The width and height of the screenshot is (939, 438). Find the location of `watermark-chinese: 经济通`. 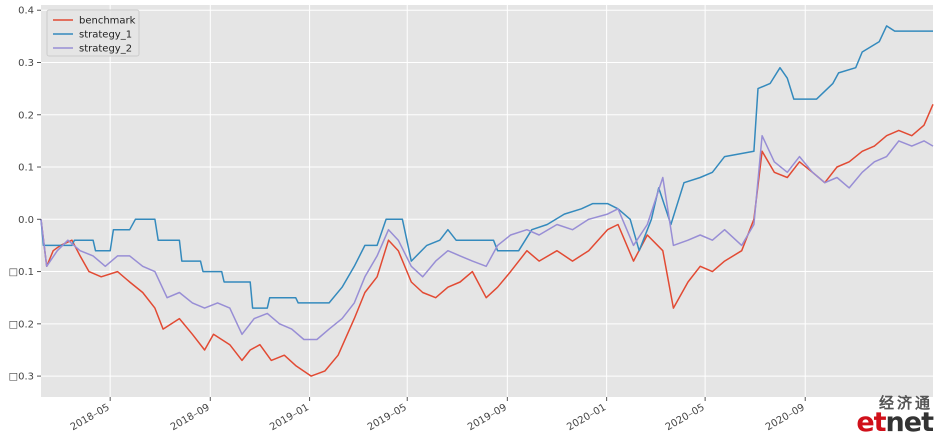

watermark-chinese: 经济通 is located at coordinates (905, 403).